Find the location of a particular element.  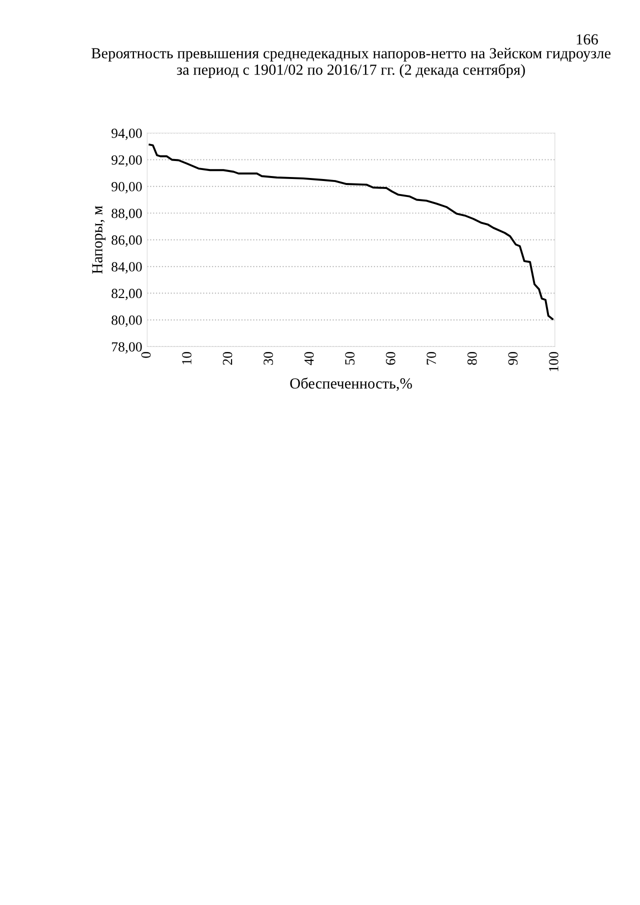

line-series is located at coordinates (351, 232).